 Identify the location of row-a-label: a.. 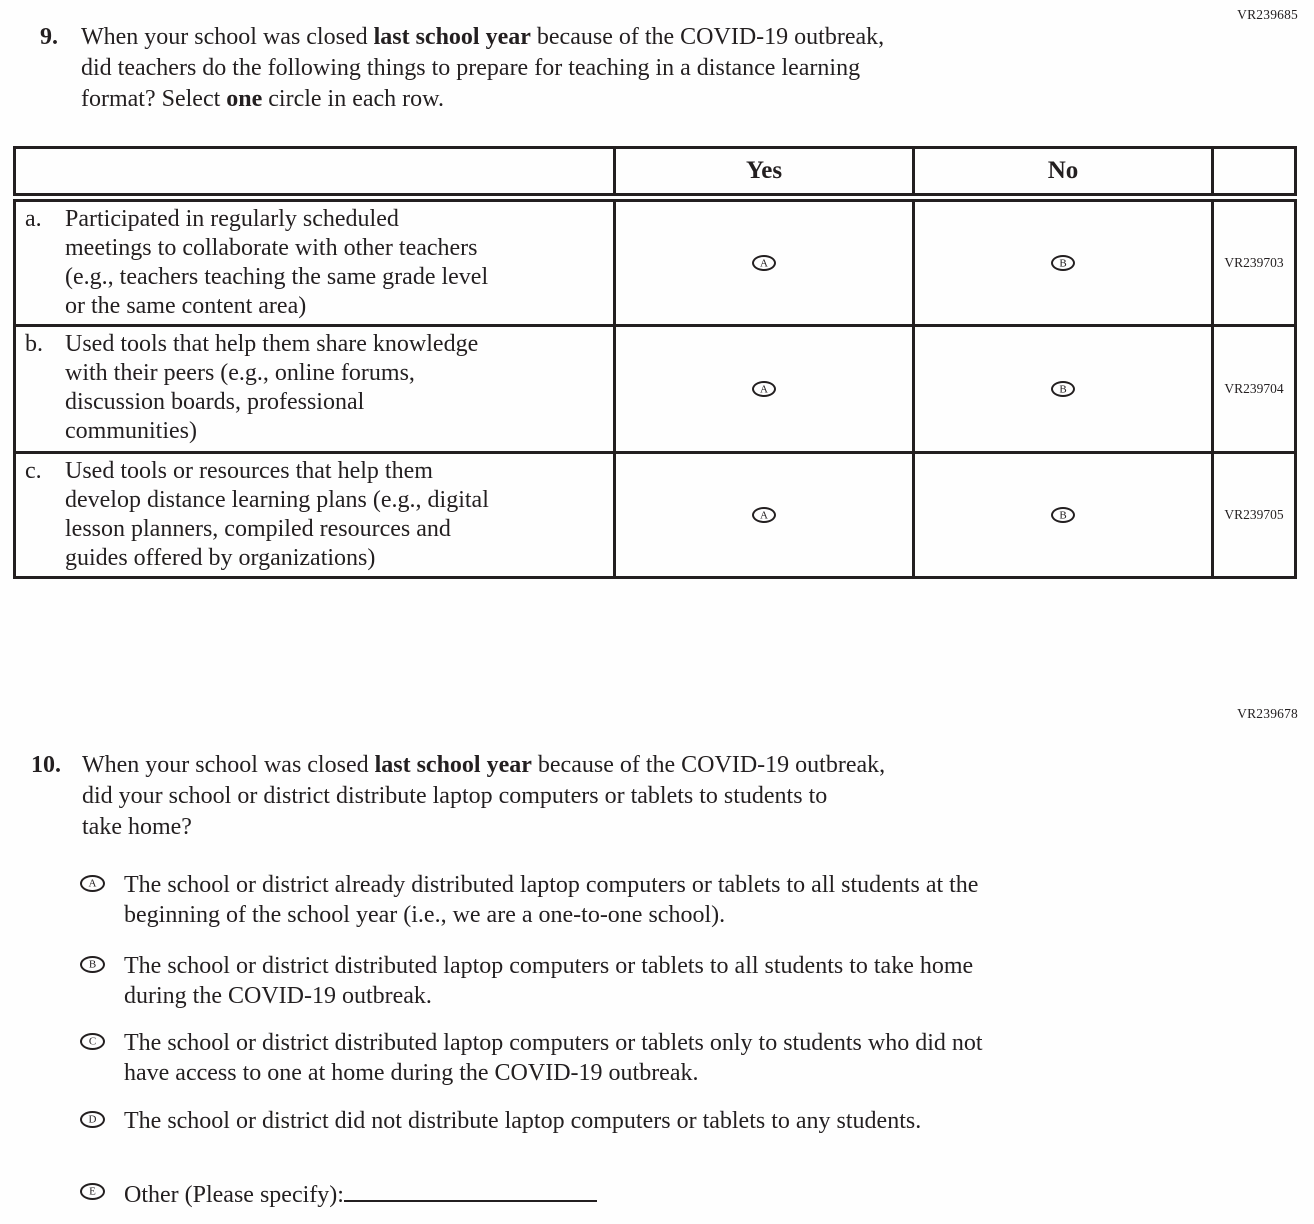
(33, 219).